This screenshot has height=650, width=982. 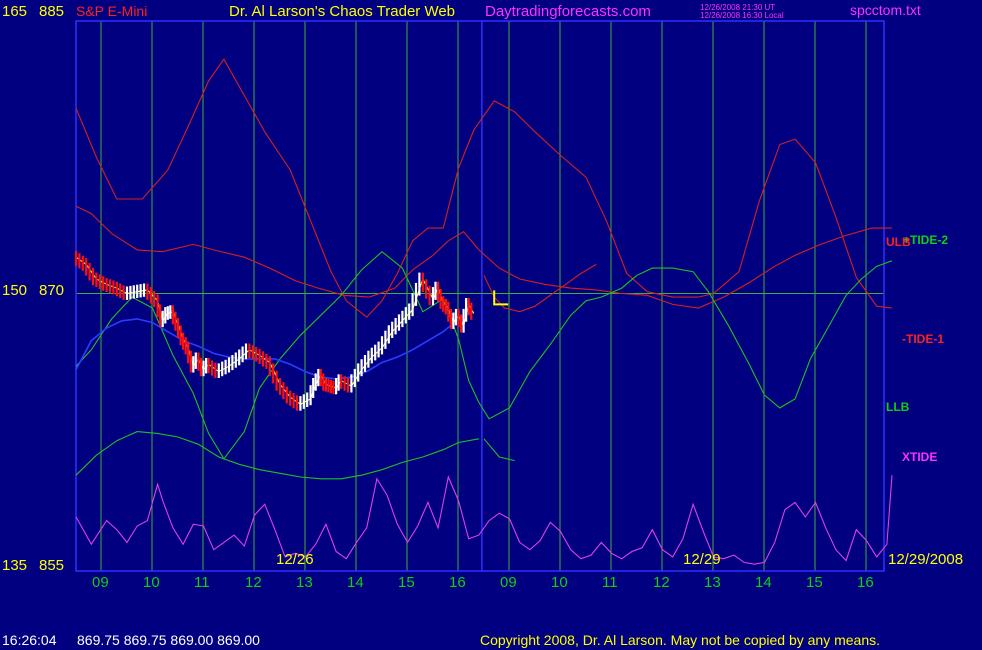 I want to click on series-price, so click(x=275, y=330).